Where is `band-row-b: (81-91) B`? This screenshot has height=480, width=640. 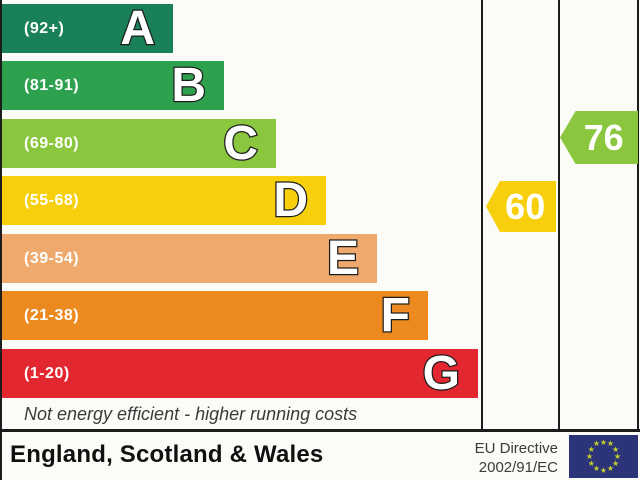
band-row-b: (81-91) B is located at coordinates (113, 85).